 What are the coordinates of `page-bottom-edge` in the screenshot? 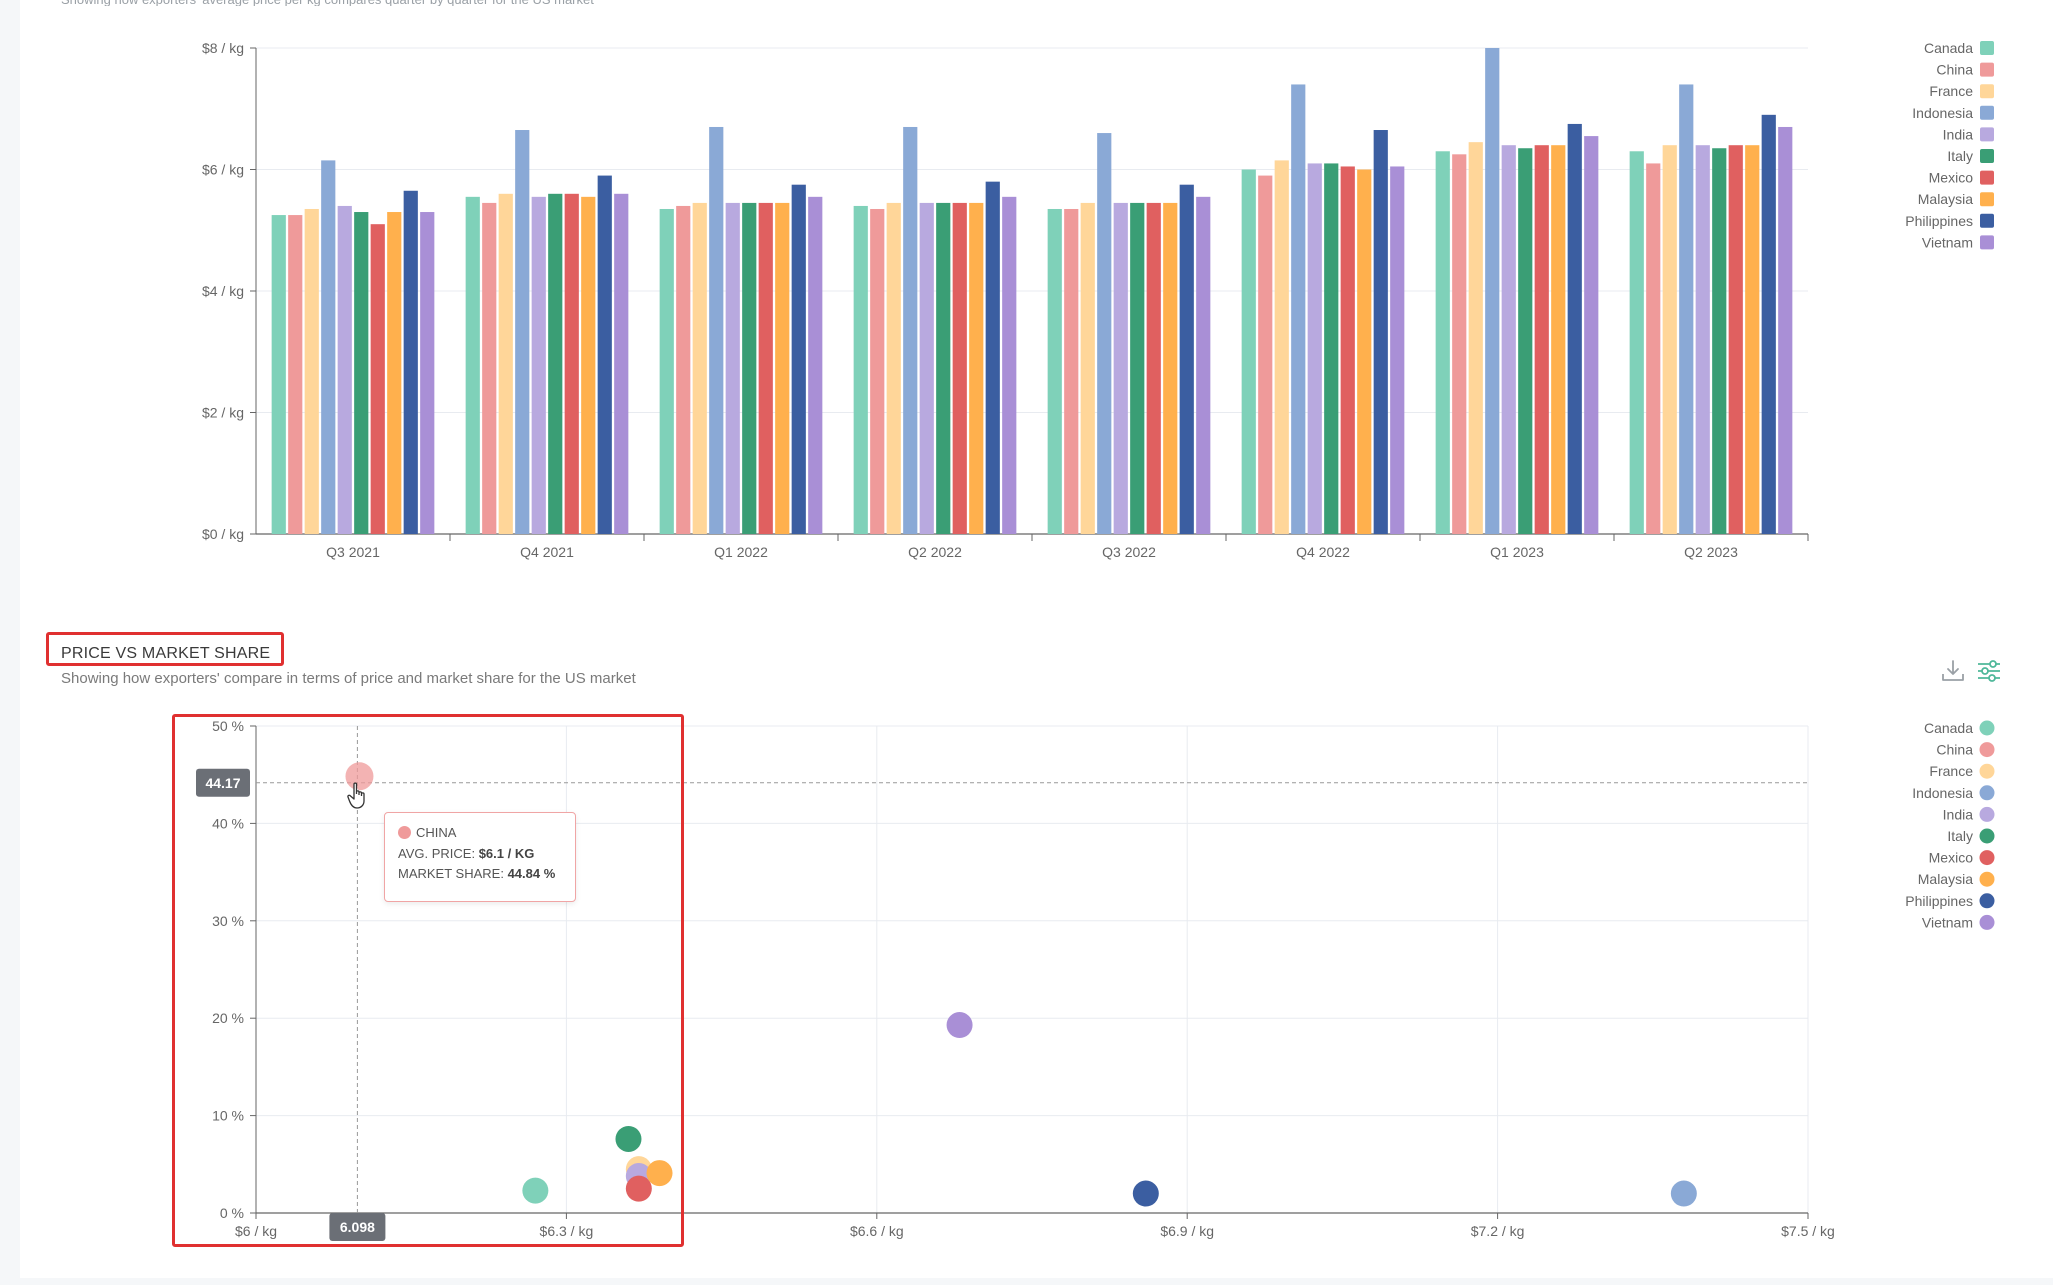 It's located at (1036, 1281).